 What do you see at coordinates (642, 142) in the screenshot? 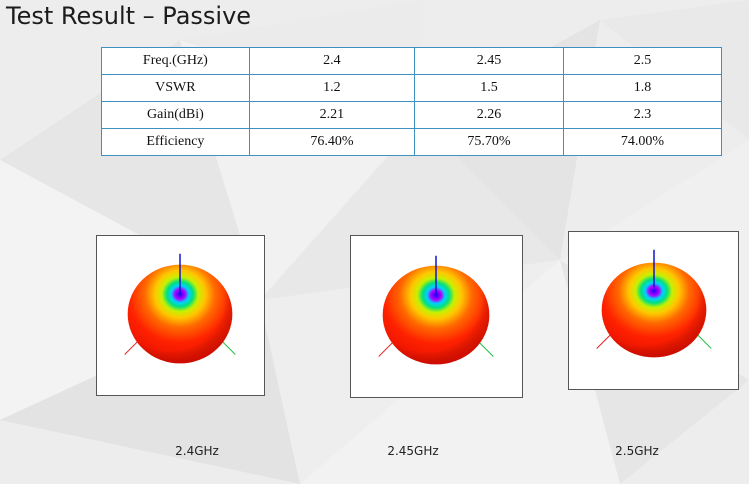
I see `table-cell: 74.00%` at bounding box center [642, 142].